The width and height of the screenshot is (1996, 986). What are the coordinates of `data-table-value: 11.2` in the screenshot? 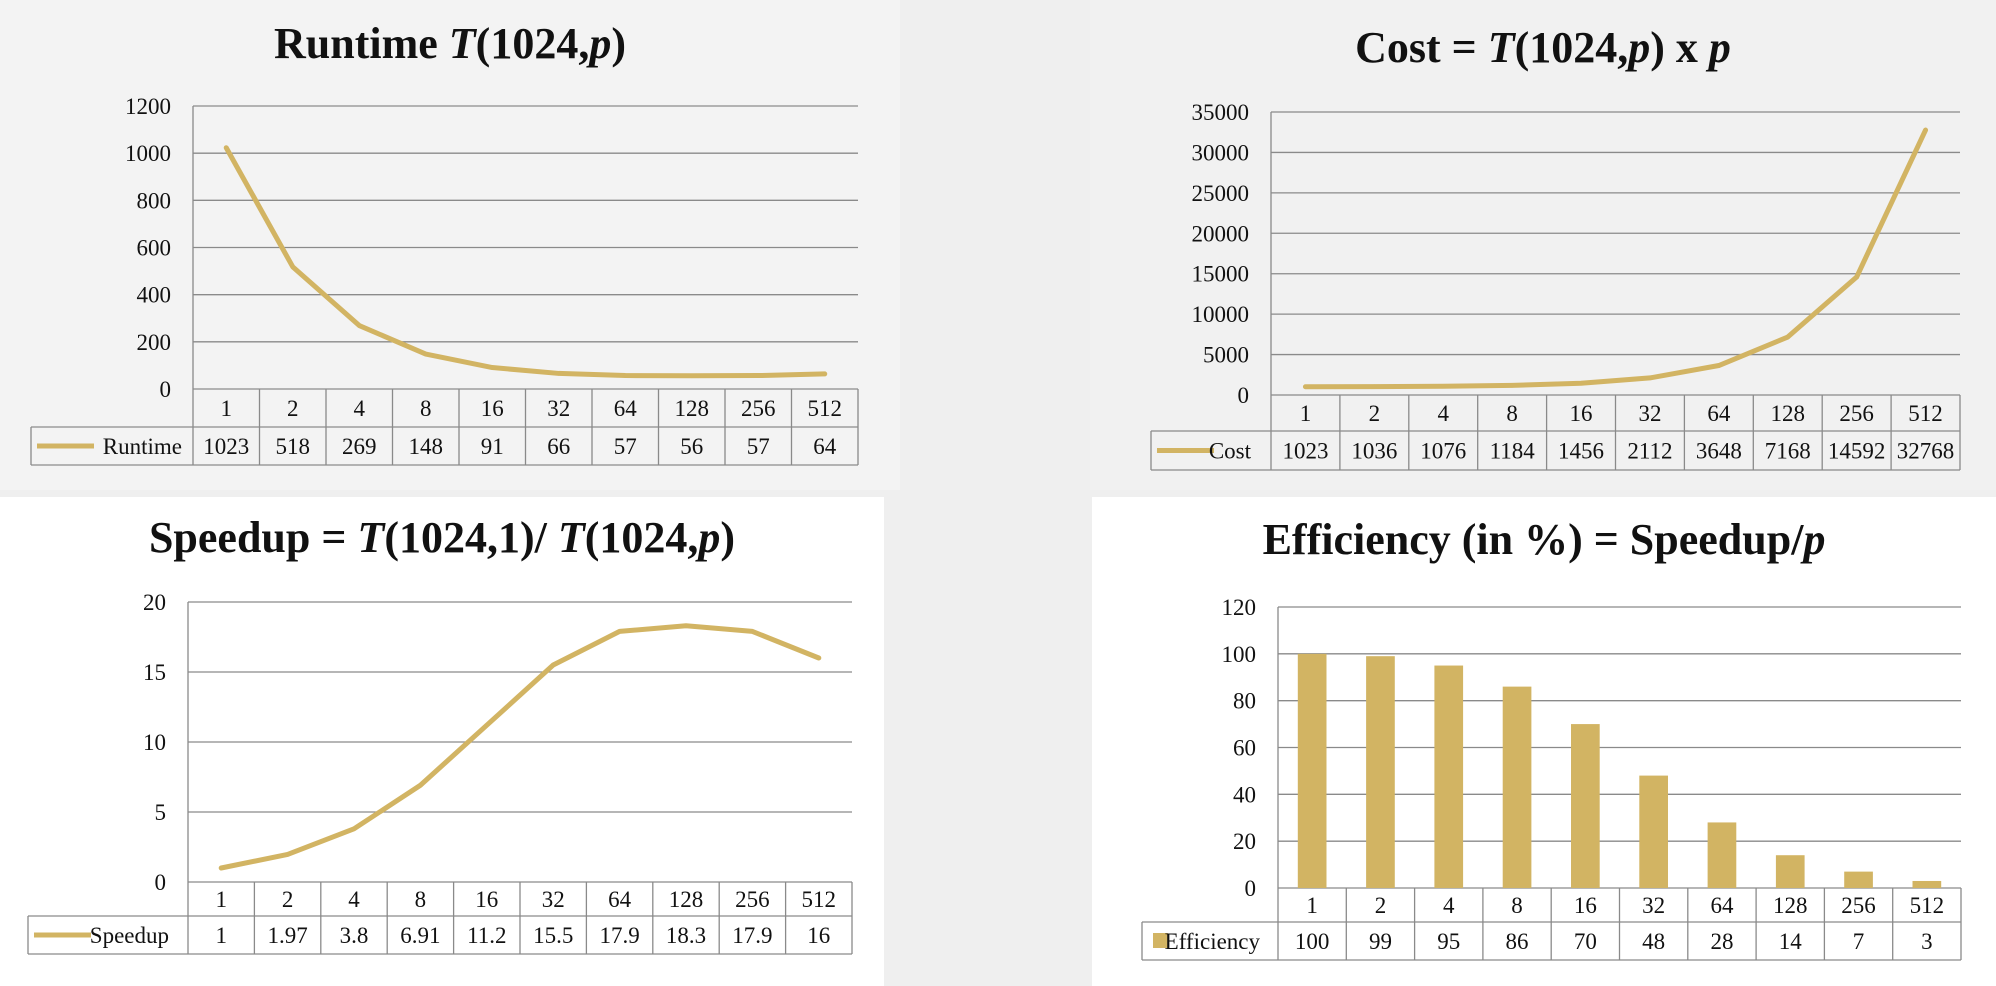 It's located at (486, 935).